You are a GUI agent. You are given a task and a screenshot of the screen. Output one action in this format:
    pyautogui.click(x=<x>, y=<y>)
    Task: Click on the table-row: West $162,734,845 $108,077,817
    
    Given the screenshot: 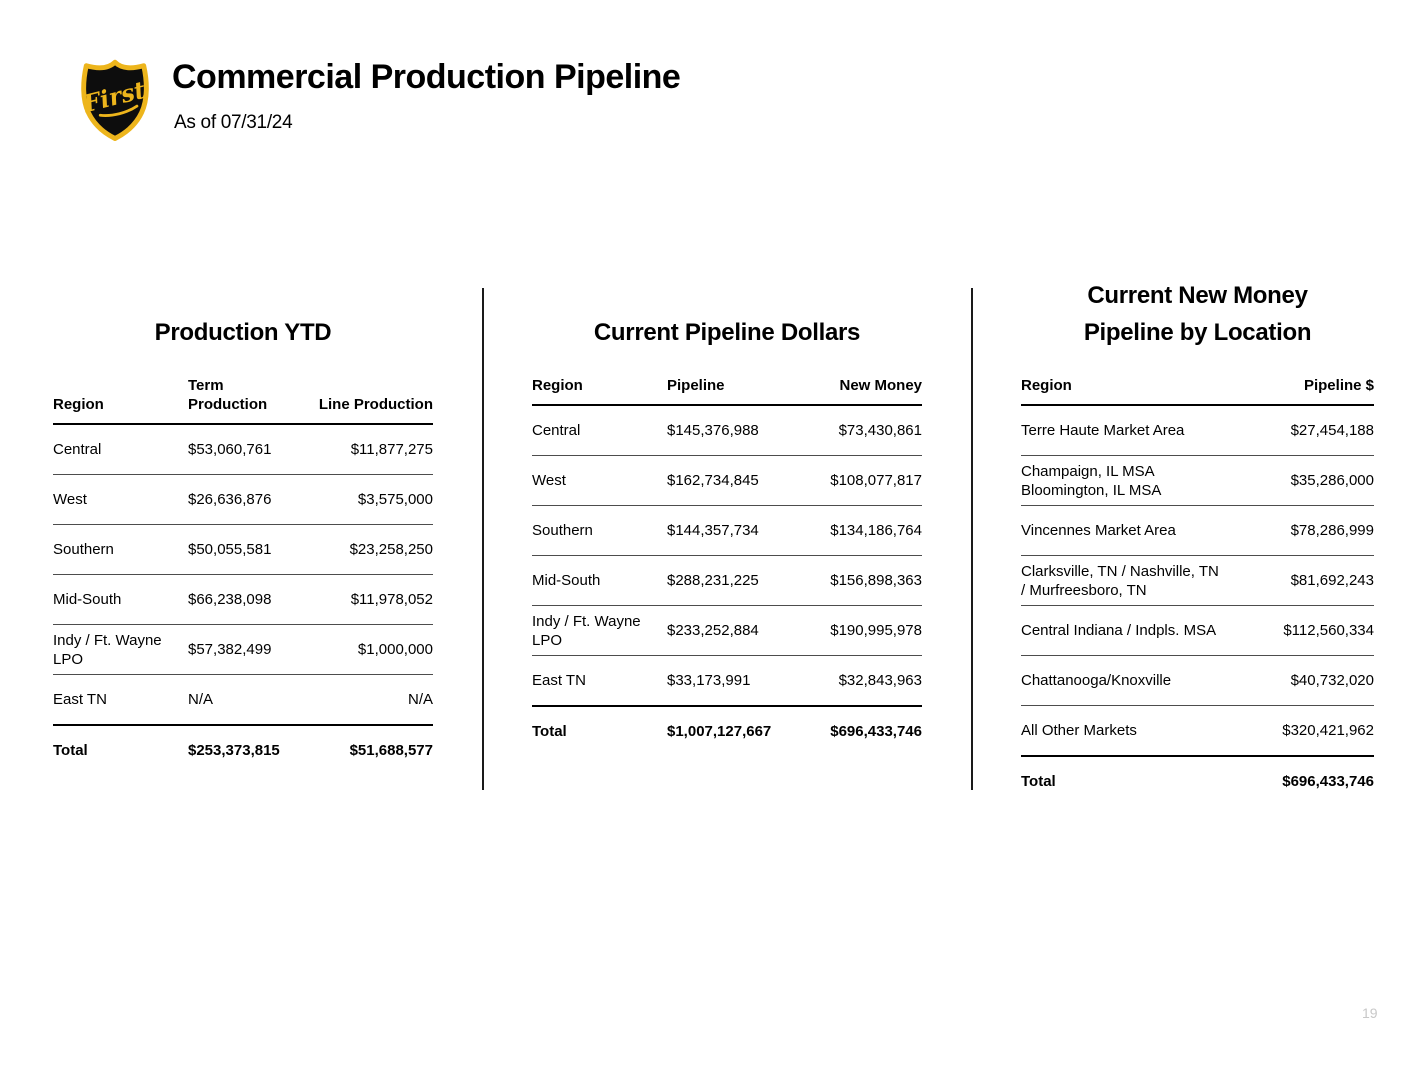 What is the action you would take?
    pyautogui.click(x=727, y=480)
    